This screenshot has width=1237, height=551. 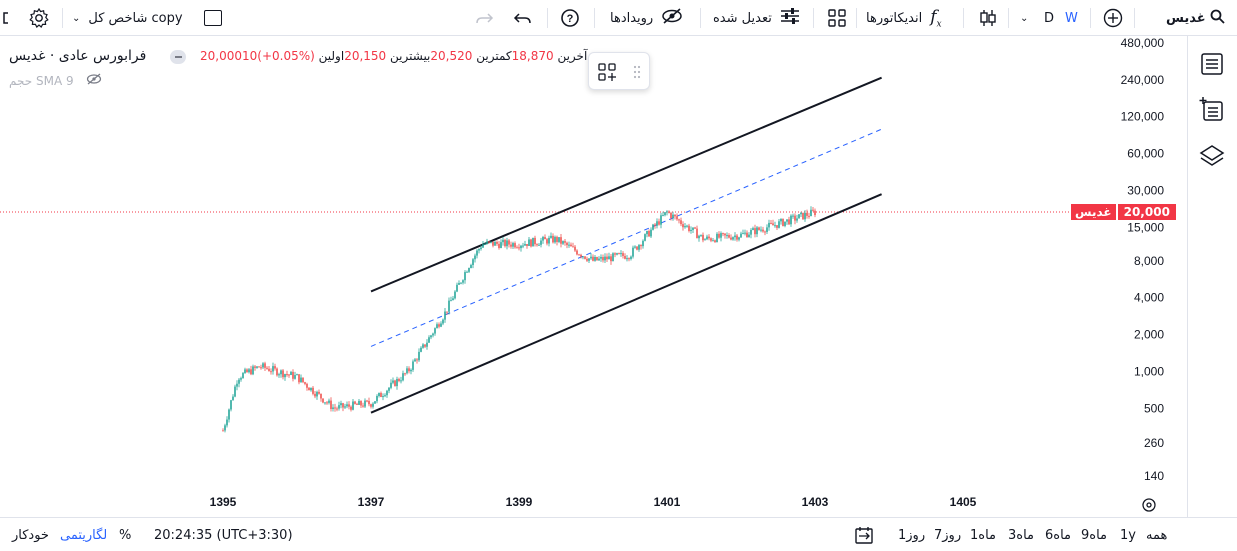 What do you see at coordinates (756, 18) in the screenshot?
I see `adjust-button: تعدیل شده` at bounding box center [756, 18].